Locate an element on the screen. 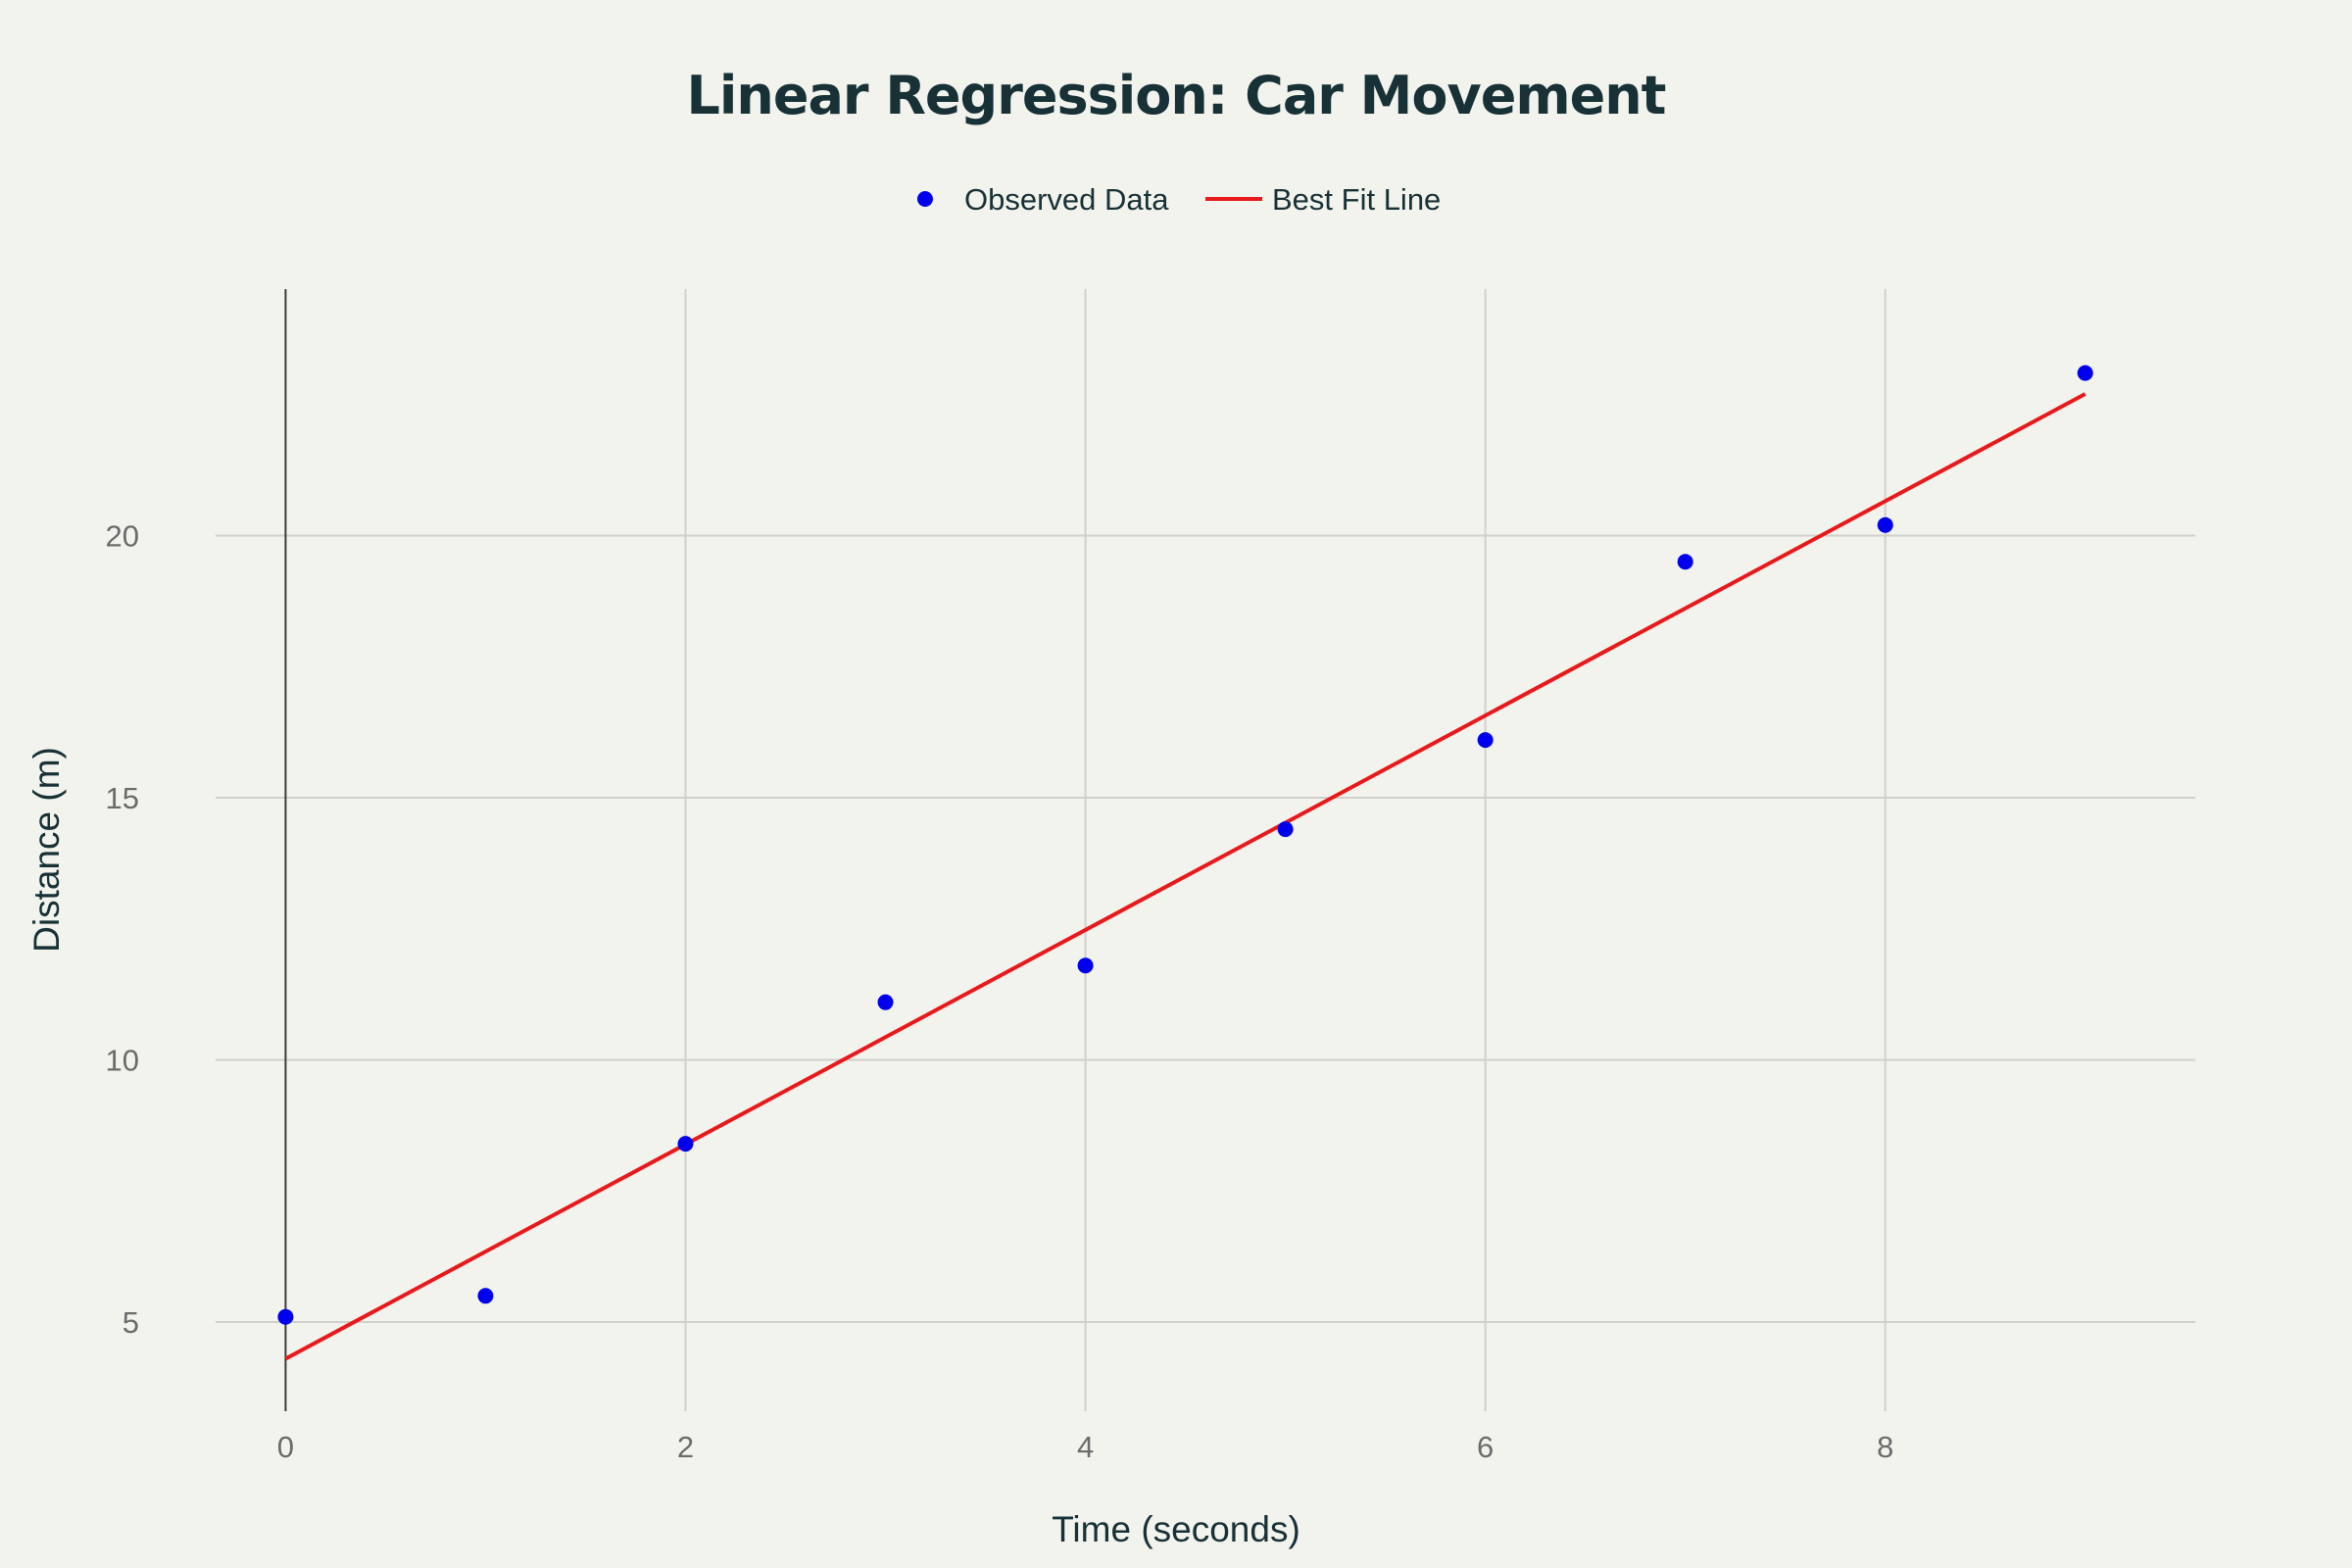 This screenshot has height=1568, width=2352. y-axis-ticks: 5 10 15 20 is located at coordinates (122, 929).